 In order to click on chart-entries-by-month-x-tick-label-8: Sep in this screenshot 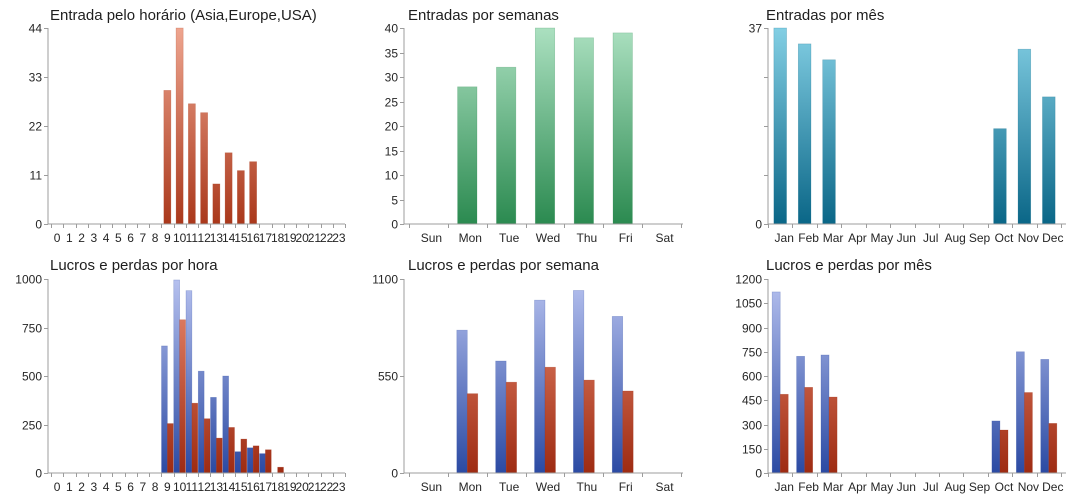, I will do `click(980, 238)`.